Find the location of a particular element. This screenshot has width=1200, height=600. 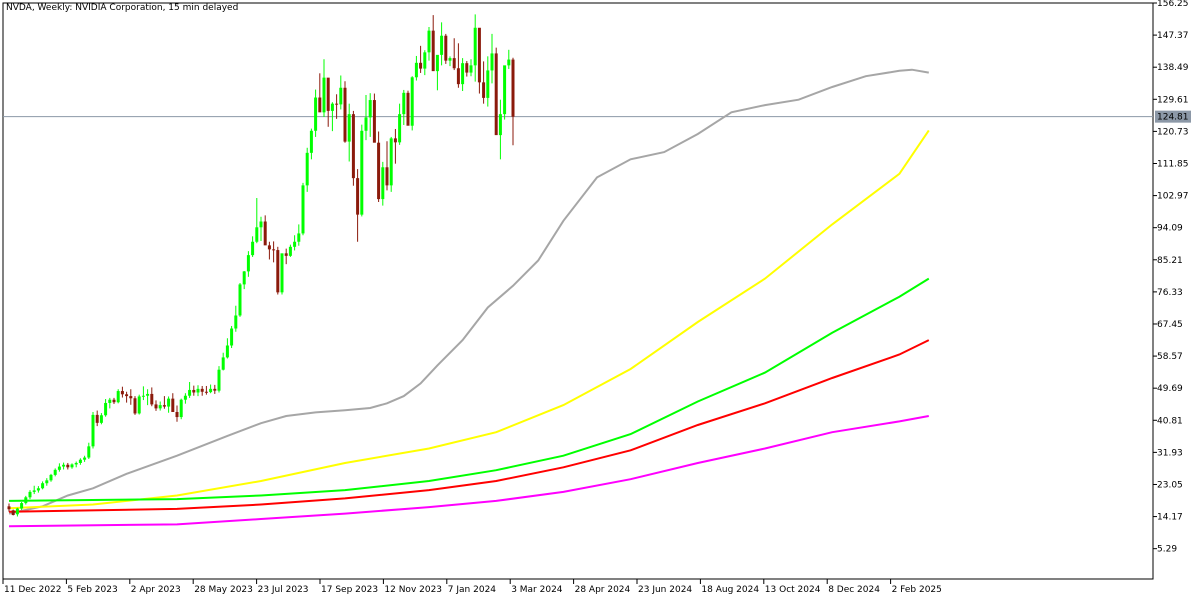

x-tick-label: 12 Nov 2023 is located at coordinates (413, 590).